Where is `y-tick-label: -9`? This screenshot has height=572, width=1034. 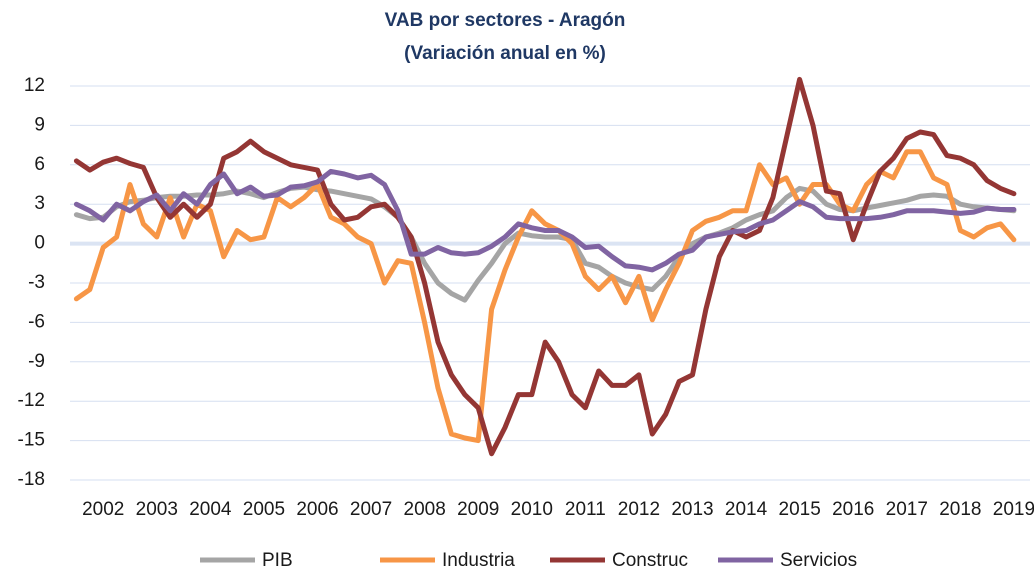
y-tick-label: -9 is located at coordinates (36, 361).